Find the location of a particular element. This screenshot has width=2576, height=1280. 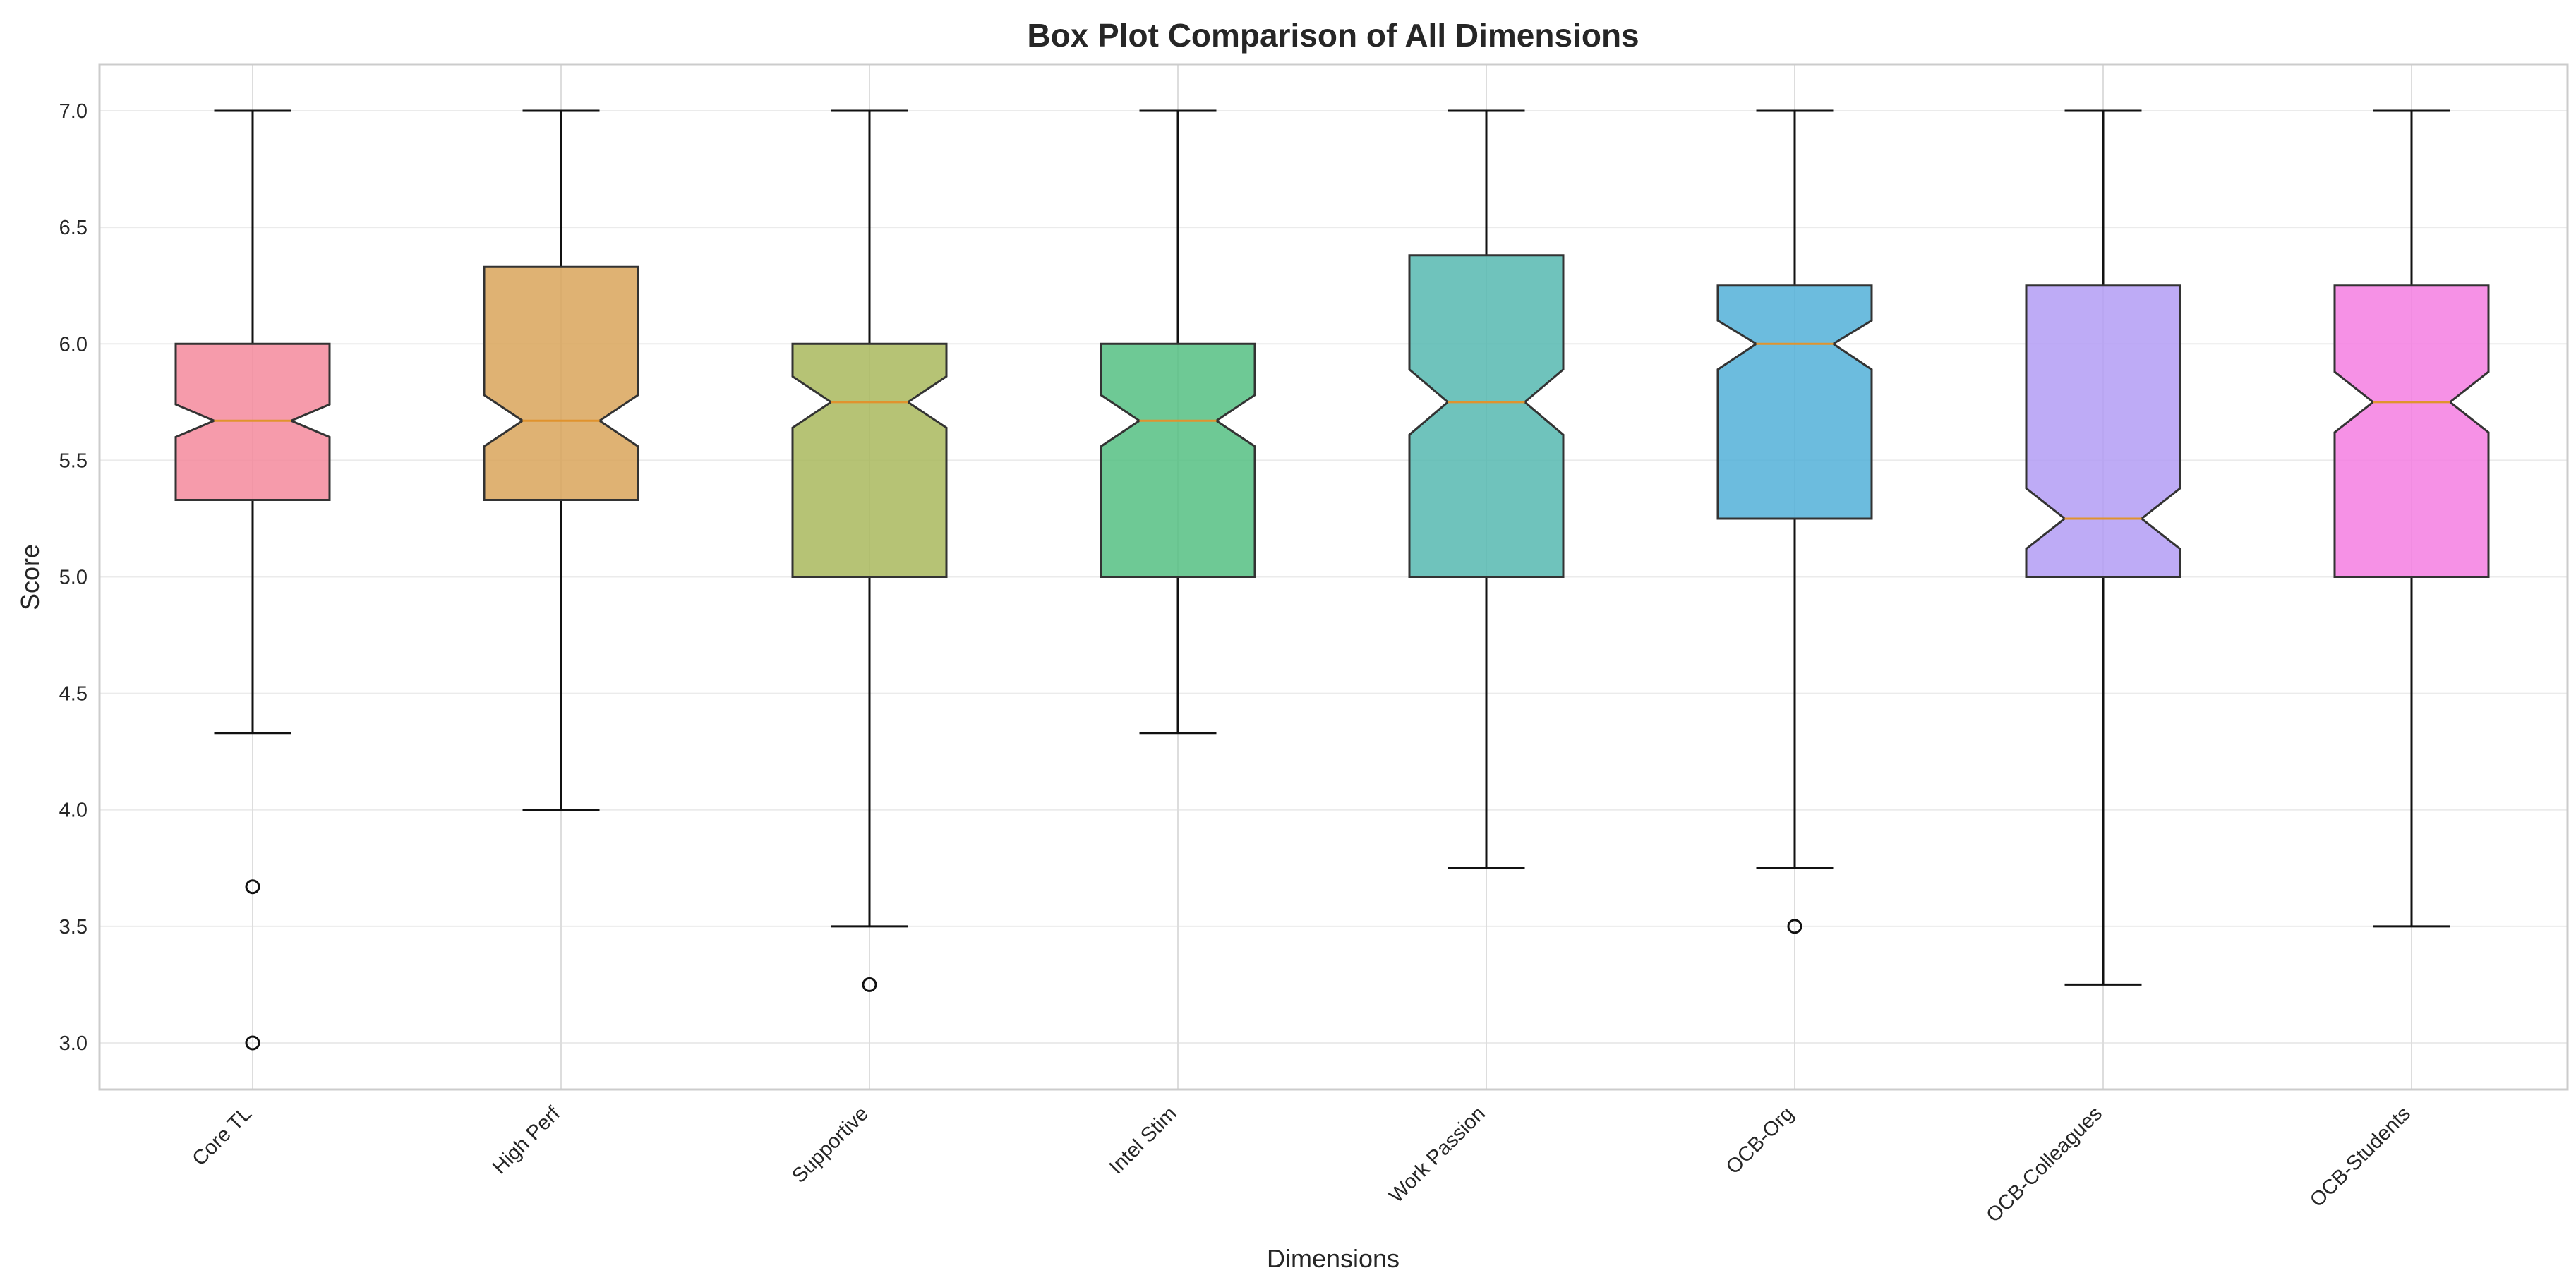

y-tick-label: 6.0 is located at coordinates (73, 344).